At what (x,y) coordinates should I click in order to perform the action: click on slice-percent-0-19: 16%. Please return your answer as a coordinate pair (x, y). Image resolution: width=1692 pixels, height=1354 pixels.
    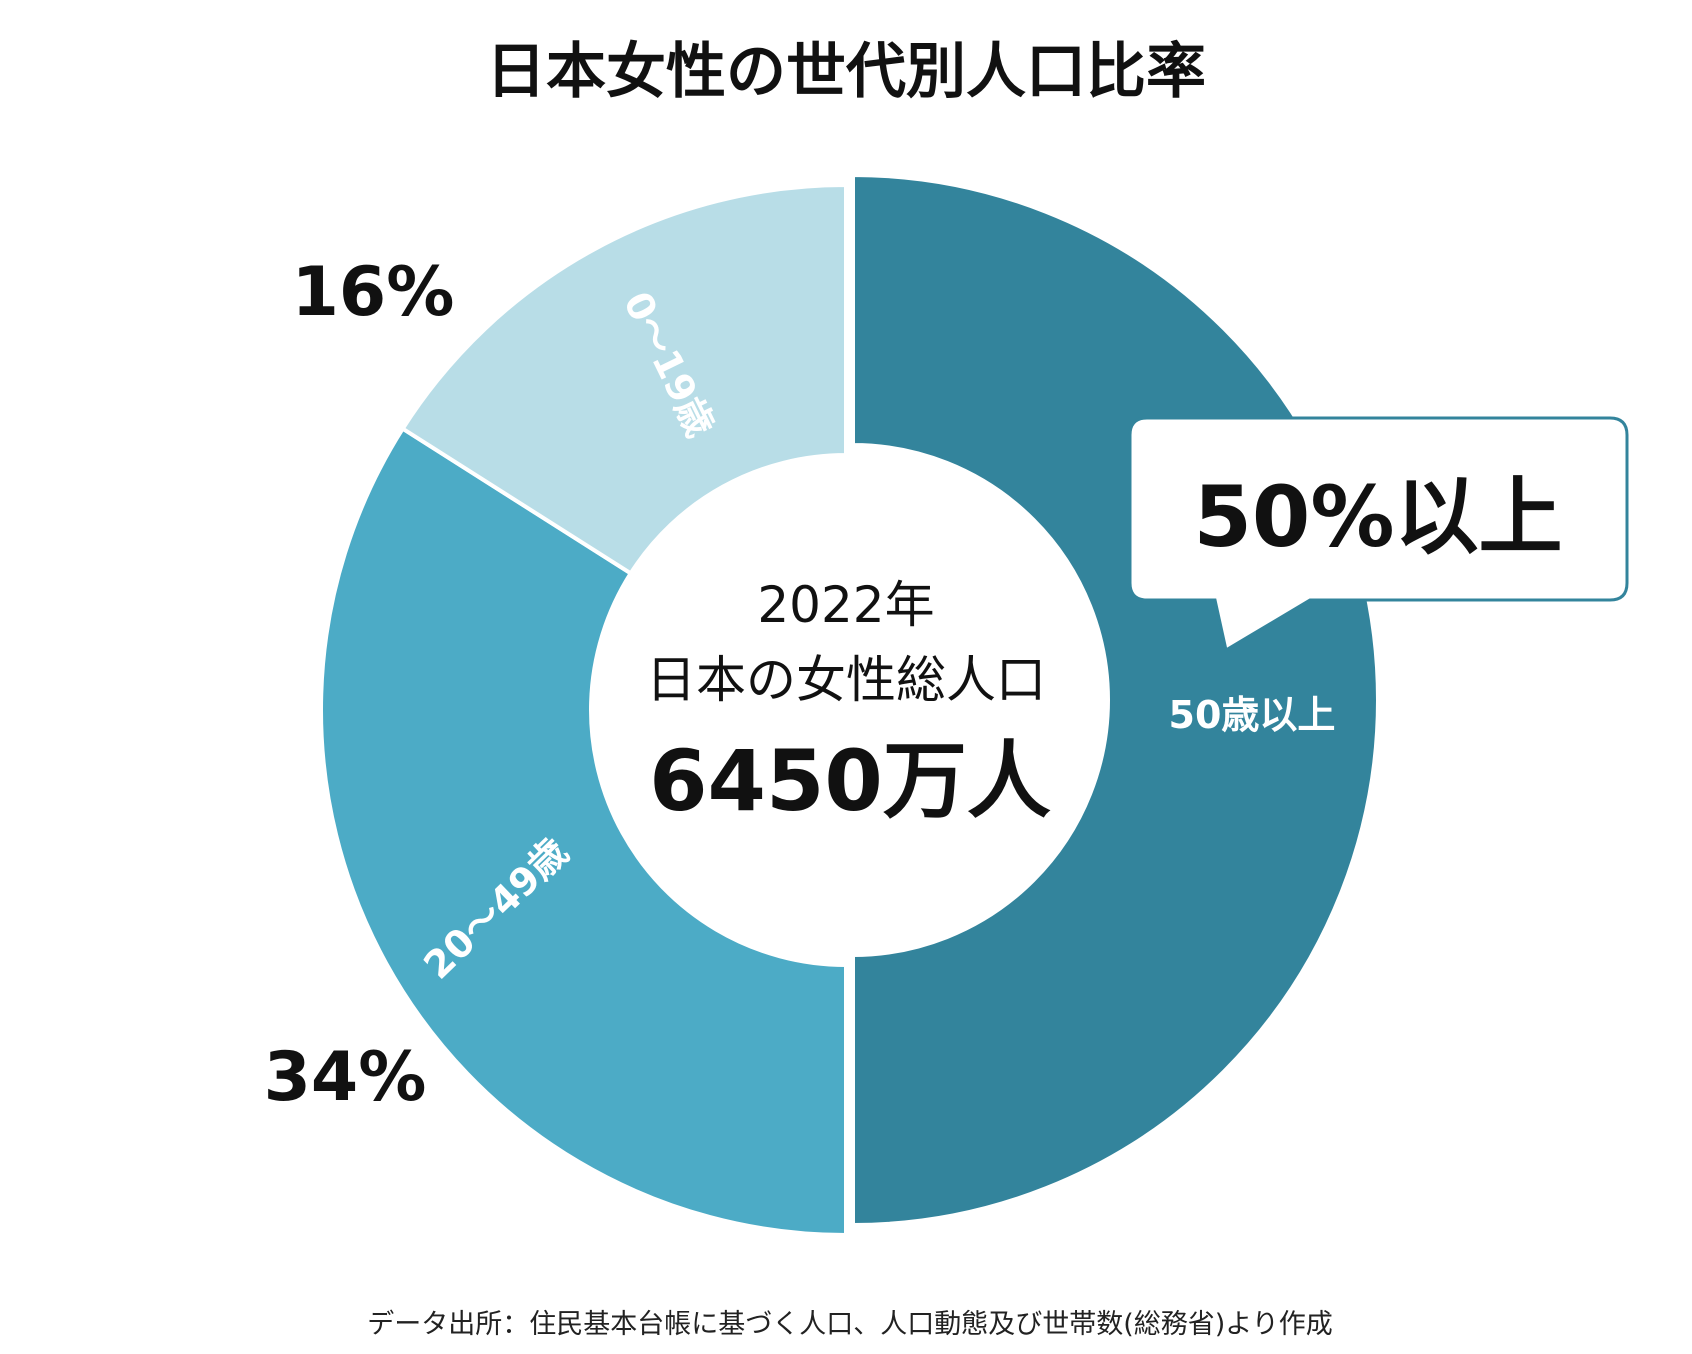
    Looking at the image, I should click on (373, 292).